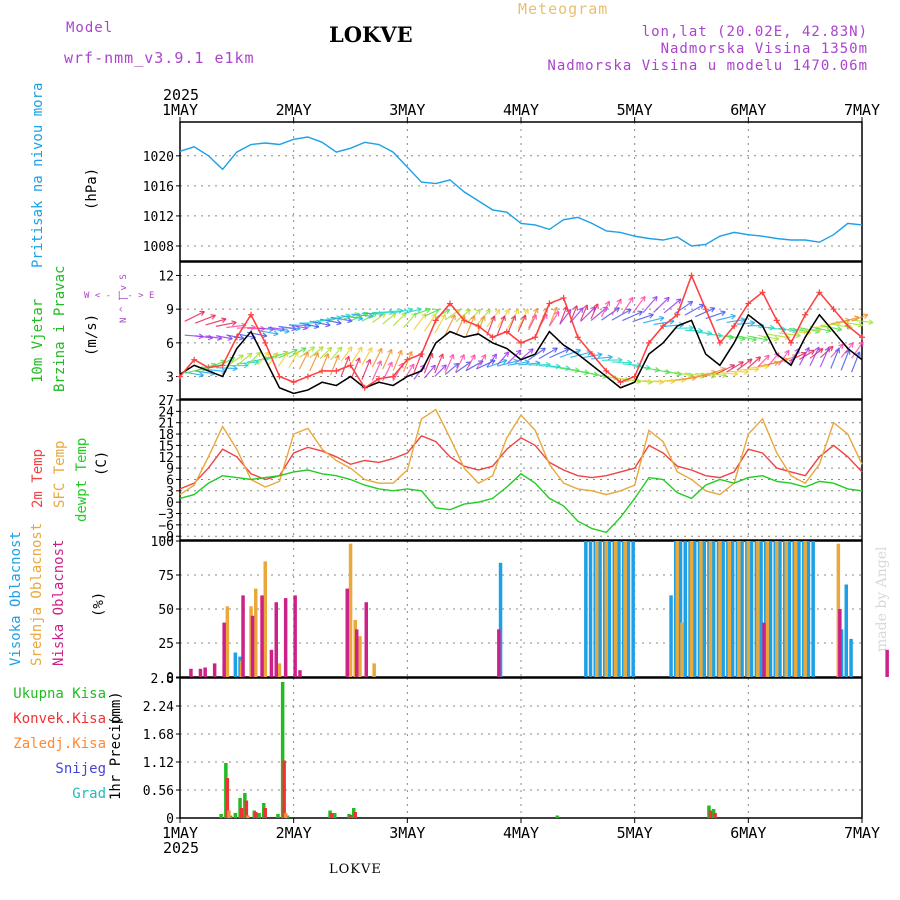  Describe the element at coordinates (748, 833) in the screenshot. I see `x-tick-label-bottom: 6MAY` at that location.